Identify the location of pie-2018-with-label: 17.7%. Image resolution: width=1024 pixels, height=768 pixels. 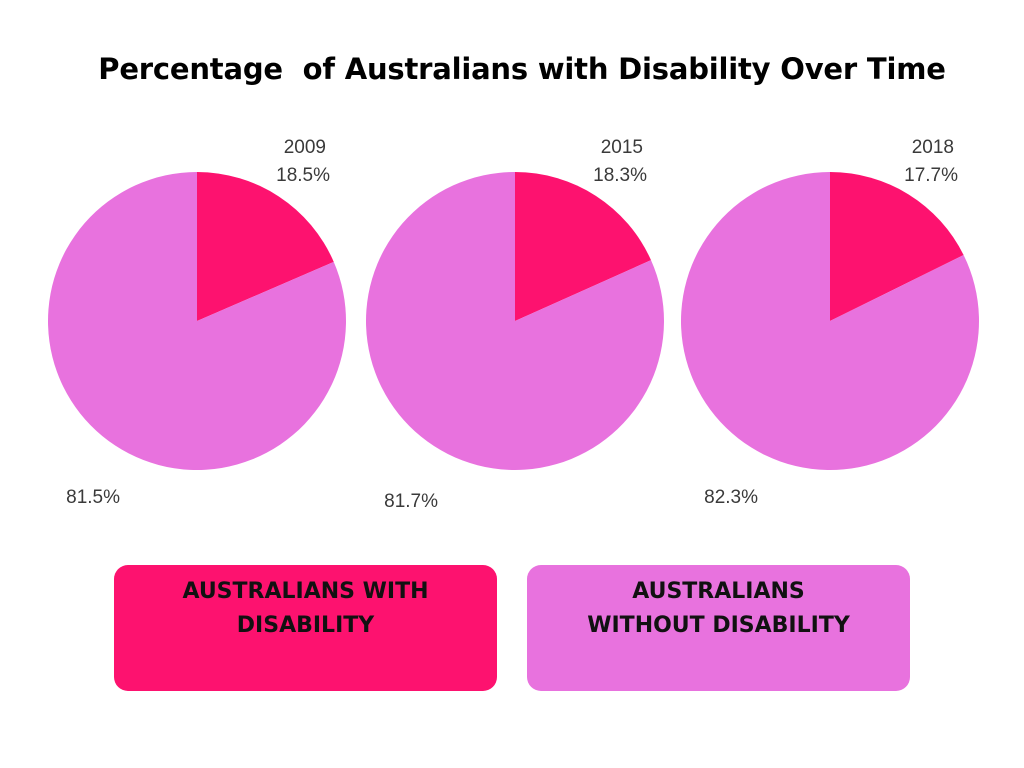
(931, 175).